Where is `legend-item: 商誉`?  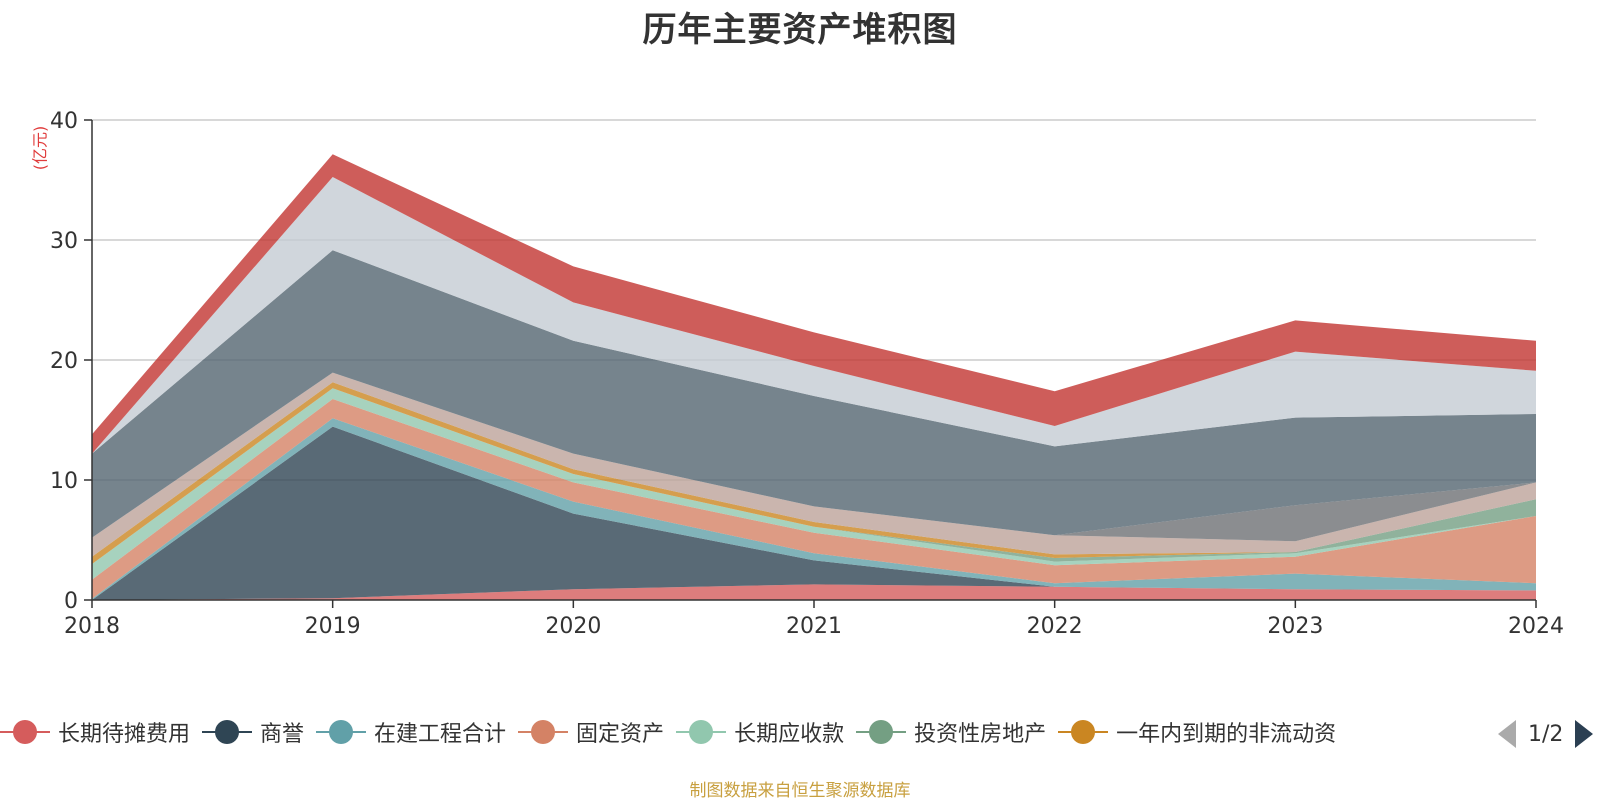
legend-item: 商誉 is located at coordinates (253, 732).